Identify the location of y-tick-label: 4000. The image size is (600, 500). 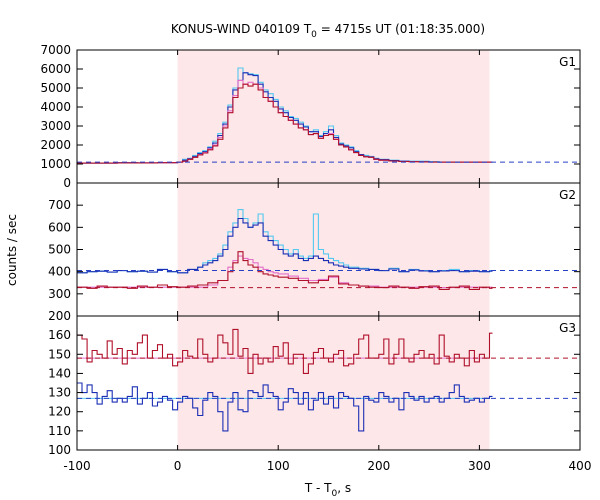
(55, 107).